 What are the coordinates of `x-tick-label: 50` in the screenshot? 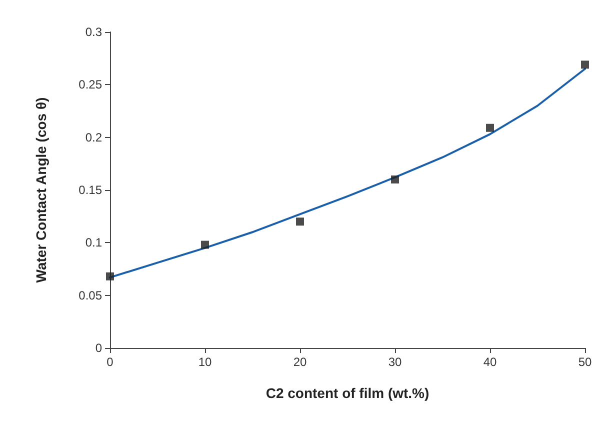 It's located at (585, 362).